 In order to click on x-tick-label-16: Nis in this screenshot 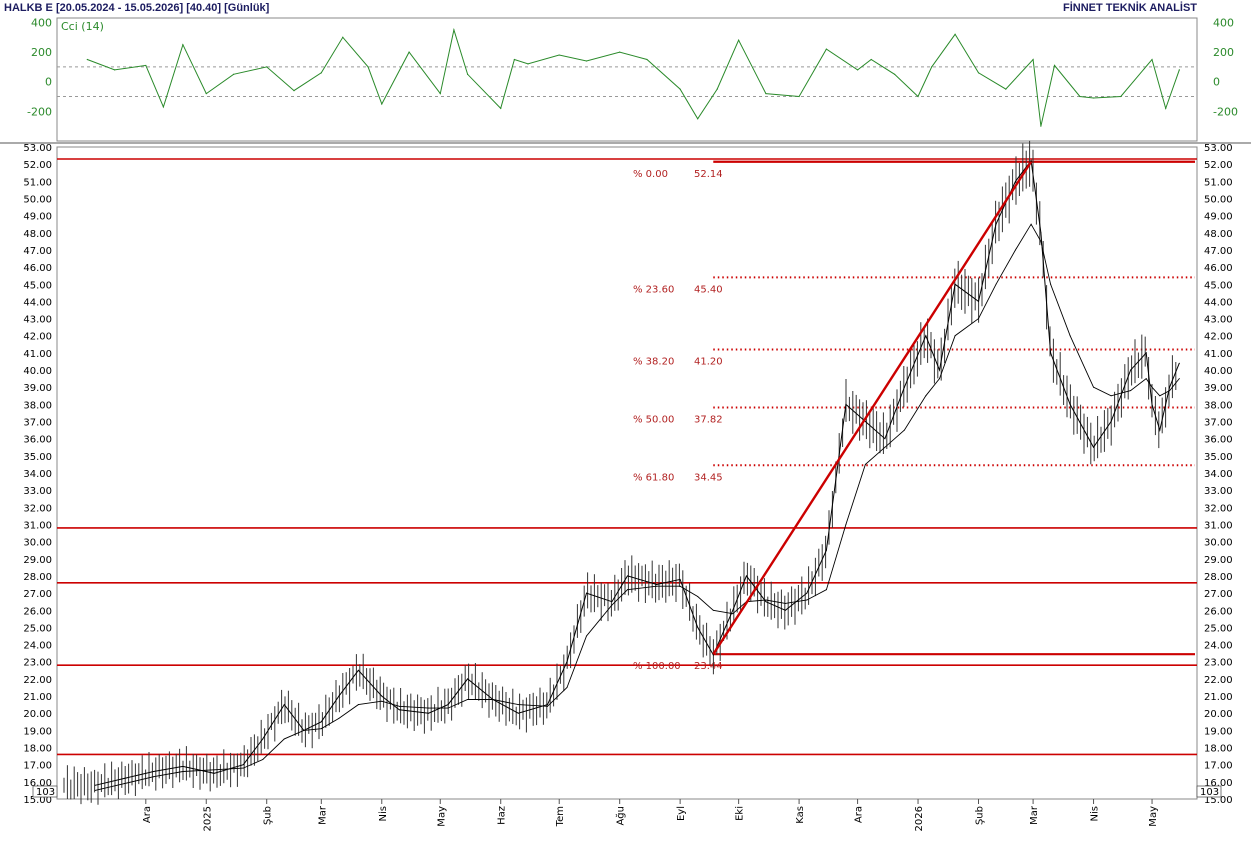, I will do `click(1095, 813)`.